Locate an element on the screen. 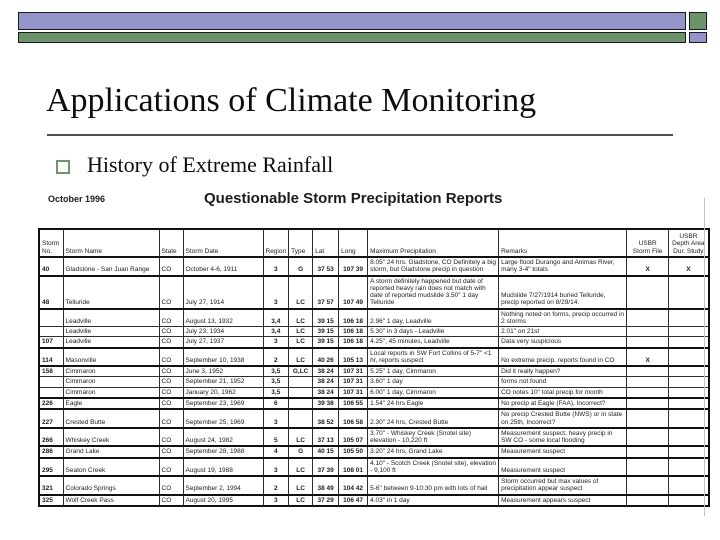 Image resolution: width=720 pixels, height=540 pixels. table-cell: 3.20" 24 hrs, Grand Lake is located at coordinates (433, 452).